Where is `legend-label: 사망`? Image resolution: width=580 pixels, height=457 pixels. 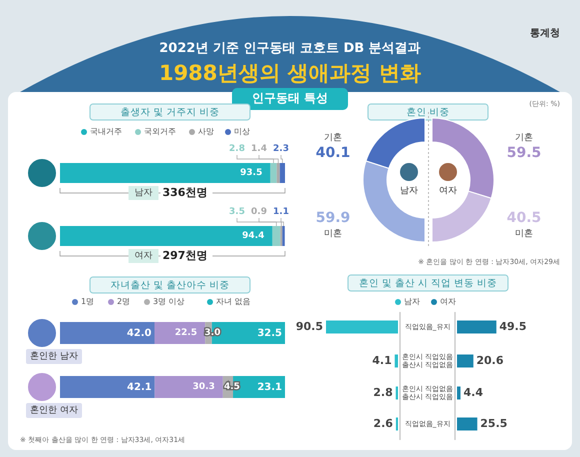
legend-label: 사망 is located at coordinates (206, 131).